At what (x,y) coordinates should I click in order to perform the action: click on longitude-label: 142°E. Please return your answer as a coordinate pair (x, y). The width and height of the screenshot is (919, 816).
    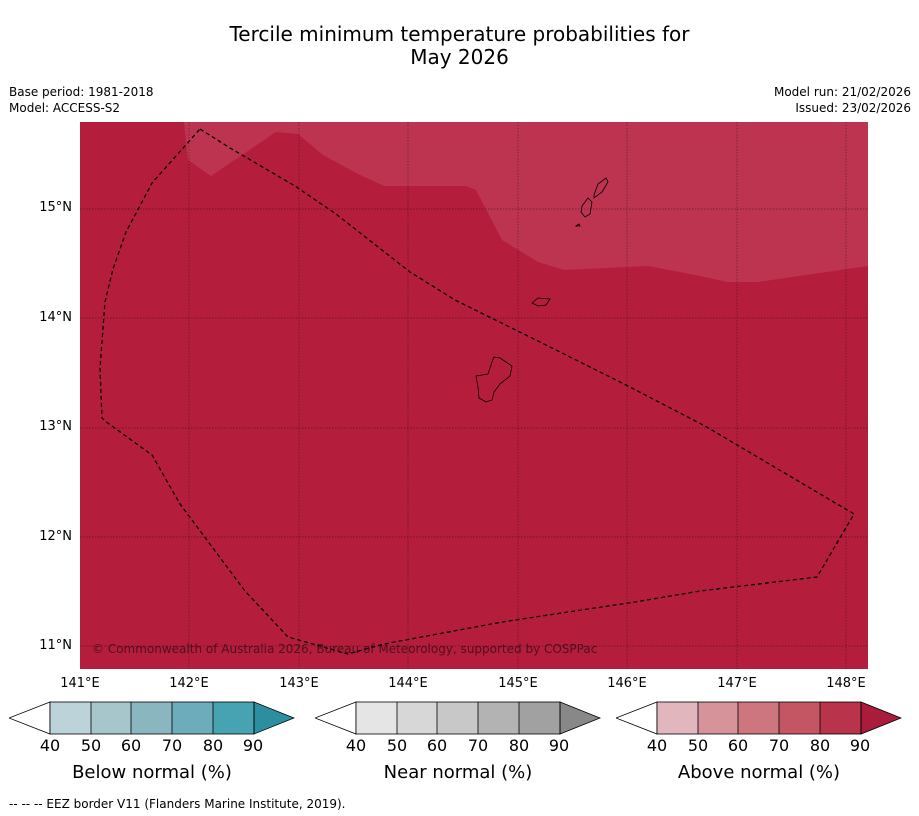
    Looking at the image, I should click on (189, 683).